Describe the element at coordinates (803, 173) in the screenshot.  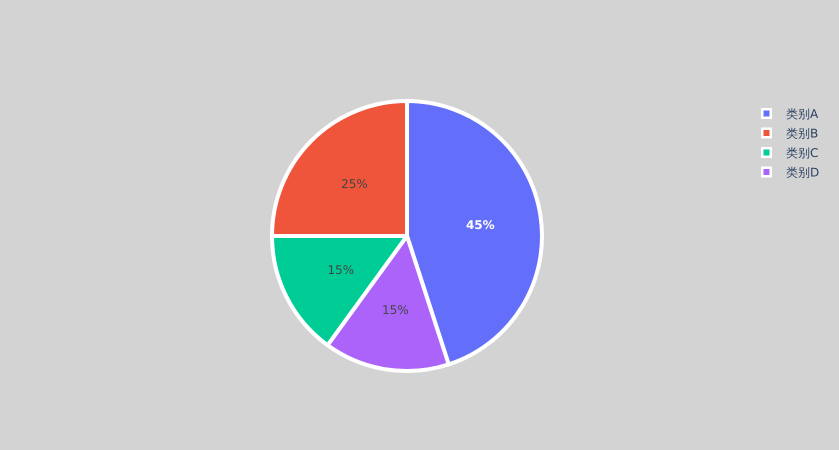
I see `legend-label: 类别D` at that location.